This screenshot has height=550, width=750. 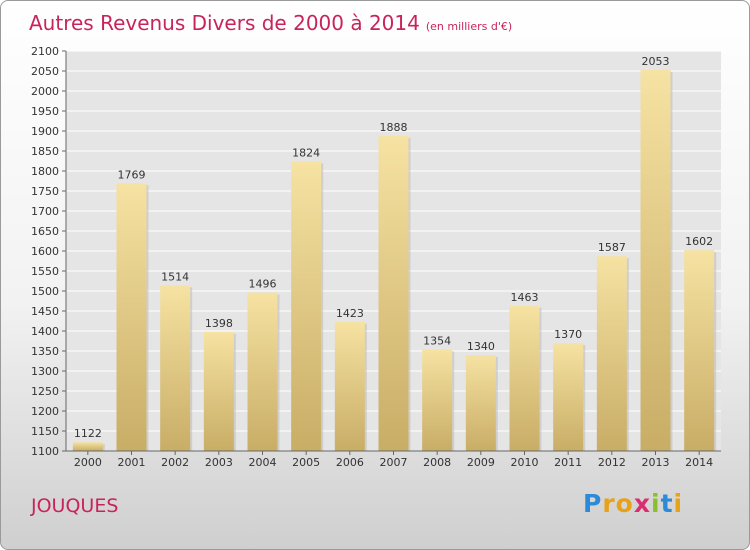 I want to click on x-tick-label: 2009, so click(x=481, y=462).